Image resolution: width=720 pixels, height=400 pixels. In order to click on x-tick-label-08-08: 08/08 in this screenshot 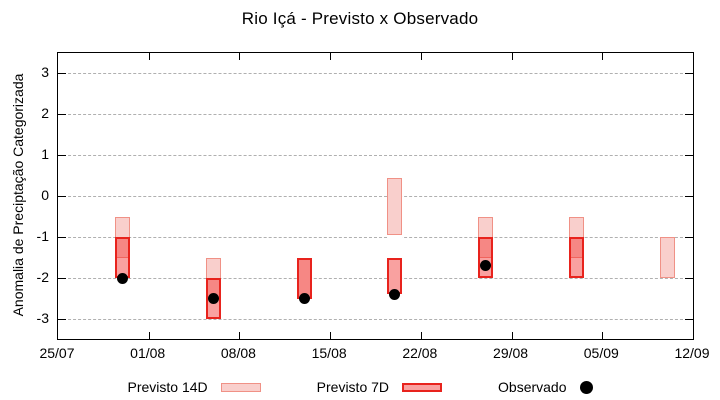, I will do `click(238, 353)`.